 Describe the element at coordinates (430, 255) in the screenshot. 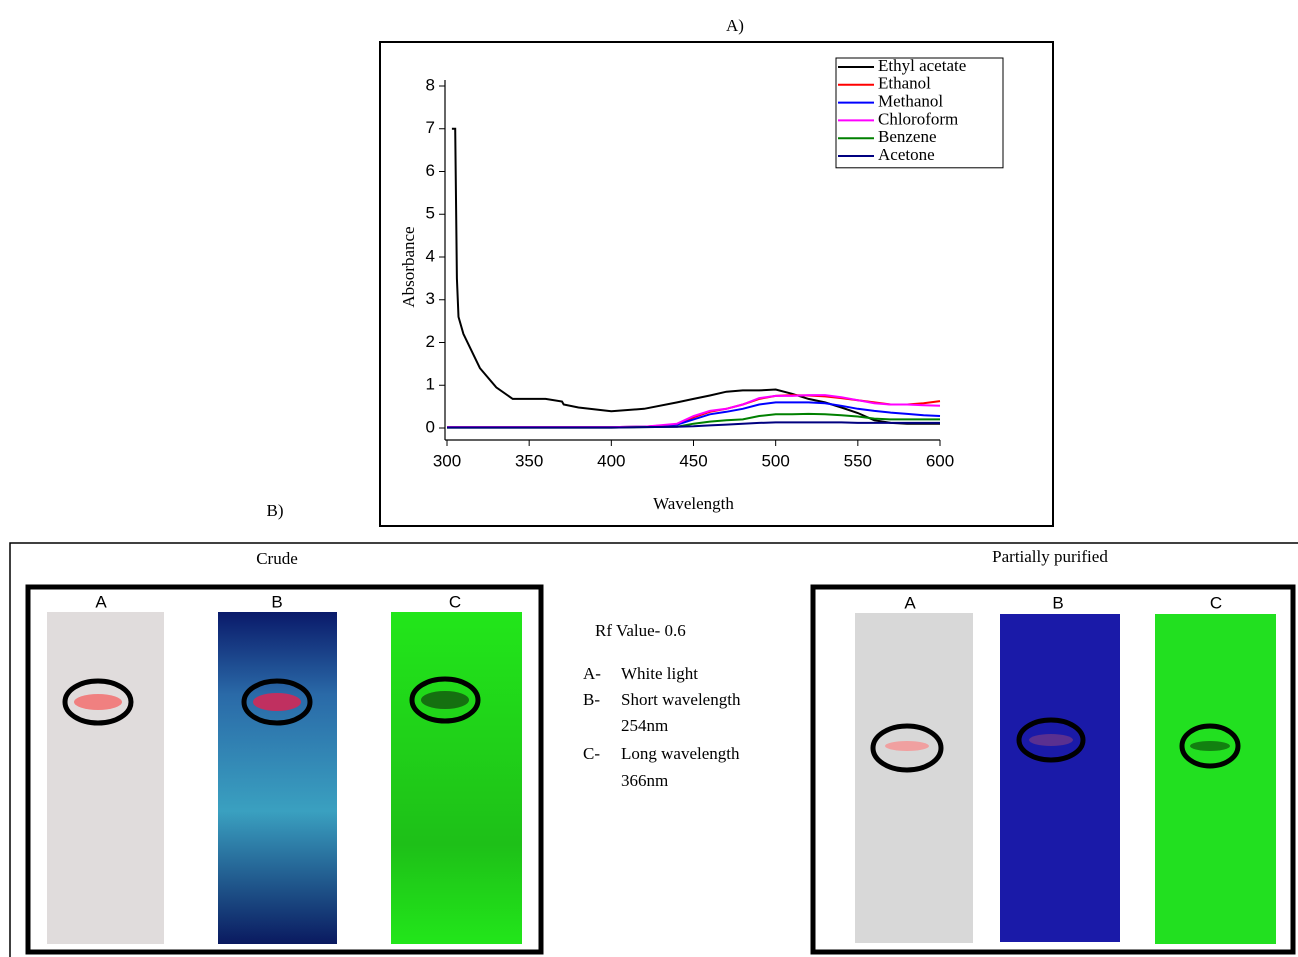

I see `y-tick-label: 4` at that location.